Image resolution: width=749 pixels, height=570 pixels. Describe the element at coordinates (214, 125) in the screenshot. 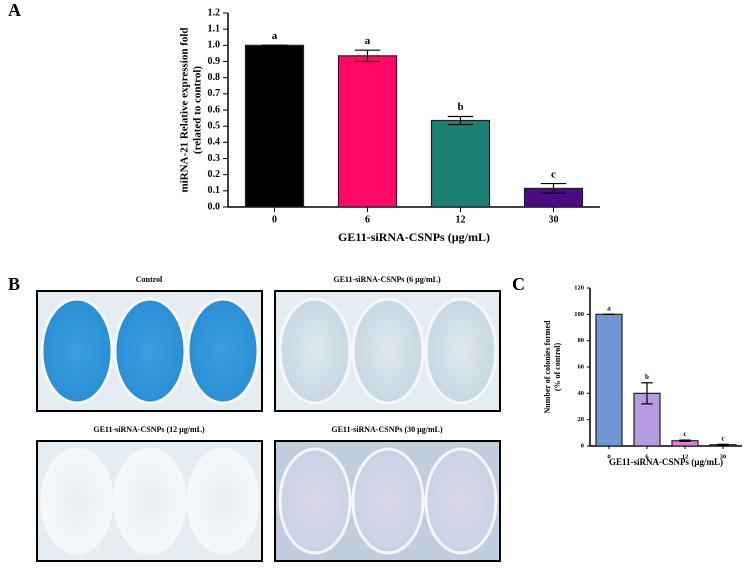

I see `y-tick-label: 0.5` at that location.